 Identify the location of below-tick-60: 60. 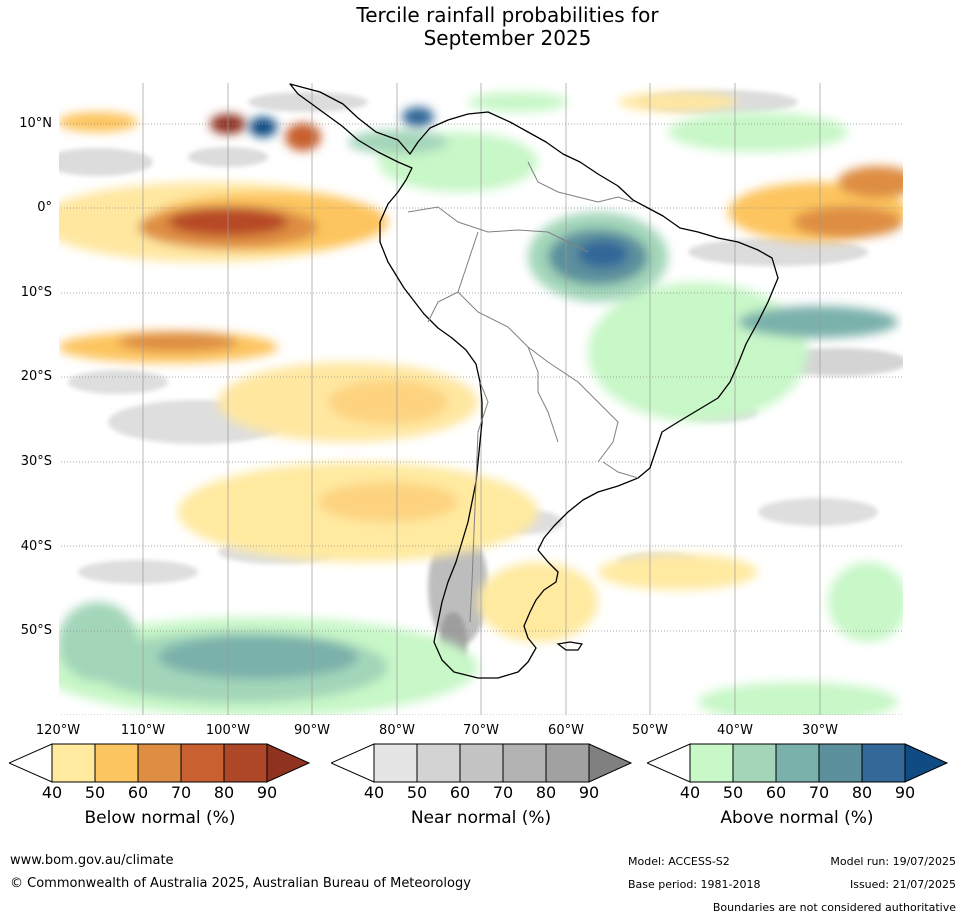
(138, 792).